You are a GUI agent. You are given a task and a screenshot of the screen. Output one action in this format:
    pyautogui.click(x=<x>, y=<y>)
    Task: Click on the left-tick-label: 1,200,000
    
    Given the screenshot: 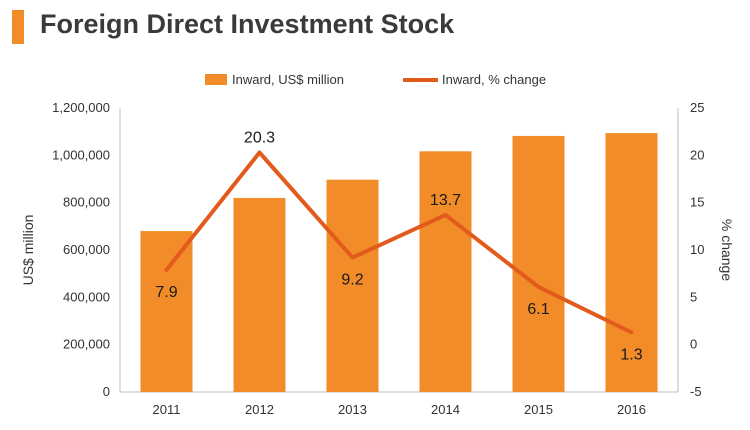 What is the action you would take?
    pyautogui.click(x=81, y=107)
    